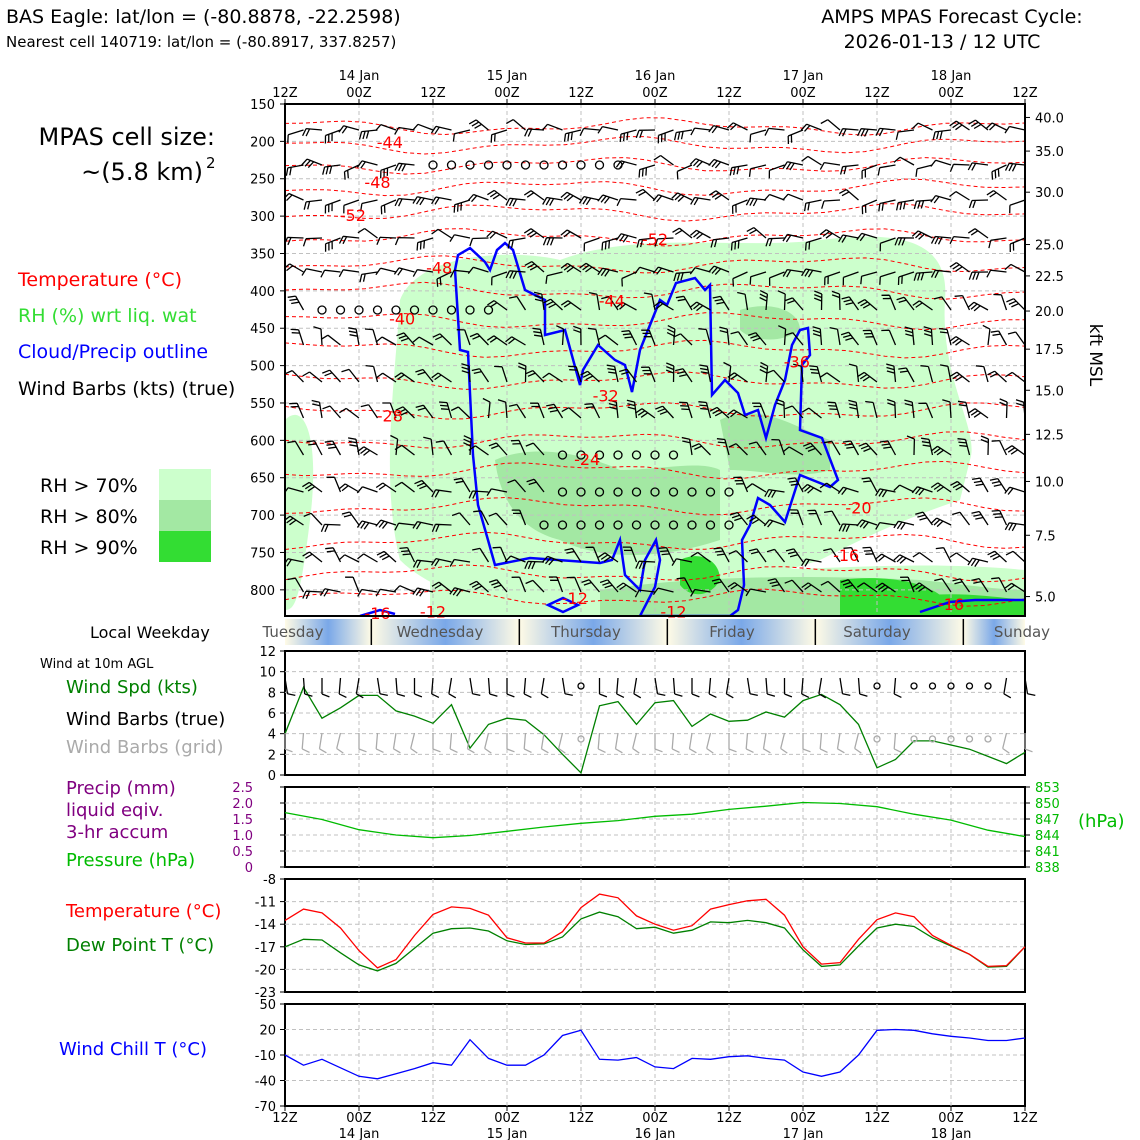 This screenshot has height=1140, width=1140. Describe the element at coordinates (433, 1118) in the screenshot. I see `bottom-hour-label: 12Z` at that location.